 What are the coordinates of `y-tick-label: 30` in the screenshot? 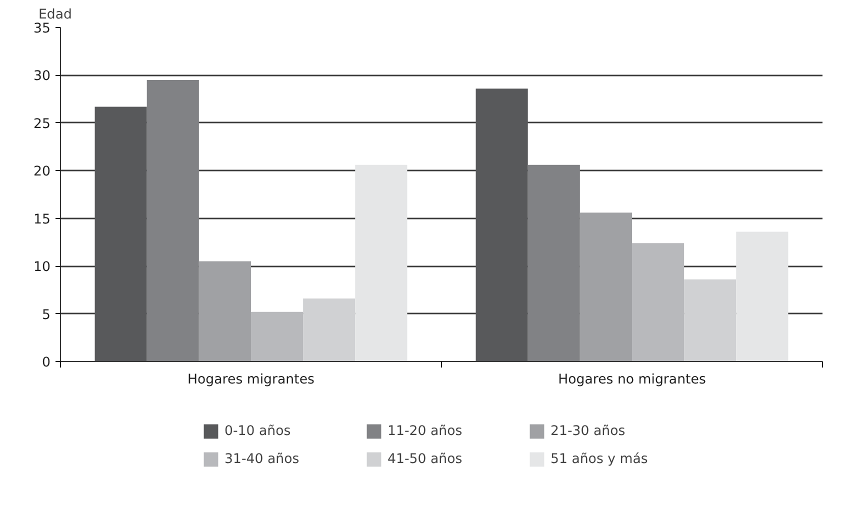 It's located at (42, 76).